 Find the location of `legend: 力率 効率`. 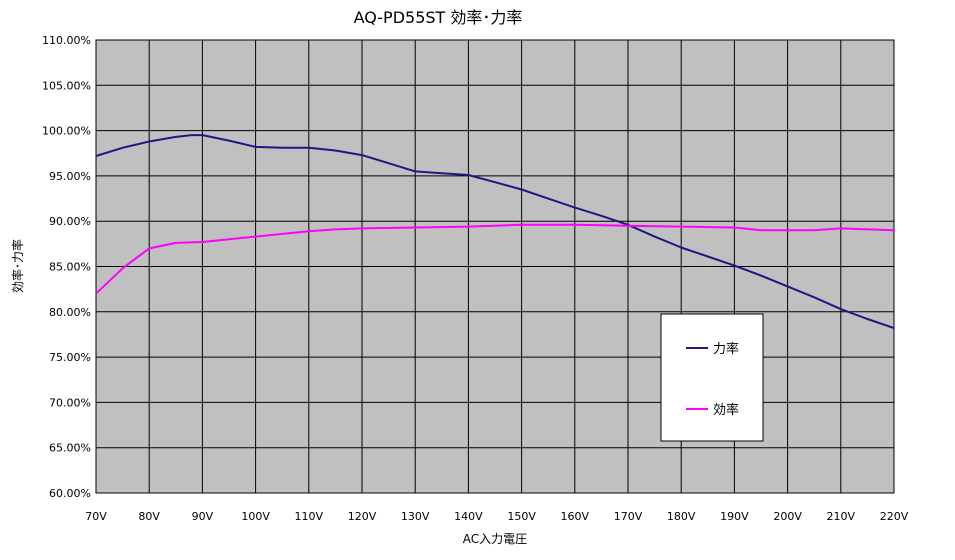

legend: 力率 効率 is located at coordinates (712, 377).